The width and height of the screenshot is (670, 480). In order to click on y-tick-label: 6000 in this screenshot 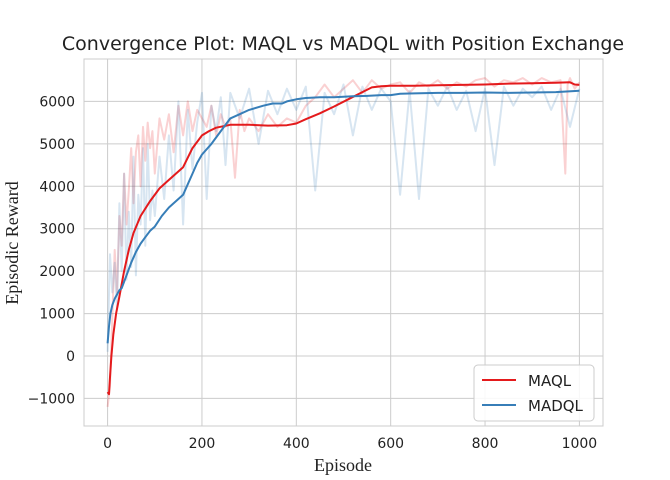, I will do `click(57, 102)`.